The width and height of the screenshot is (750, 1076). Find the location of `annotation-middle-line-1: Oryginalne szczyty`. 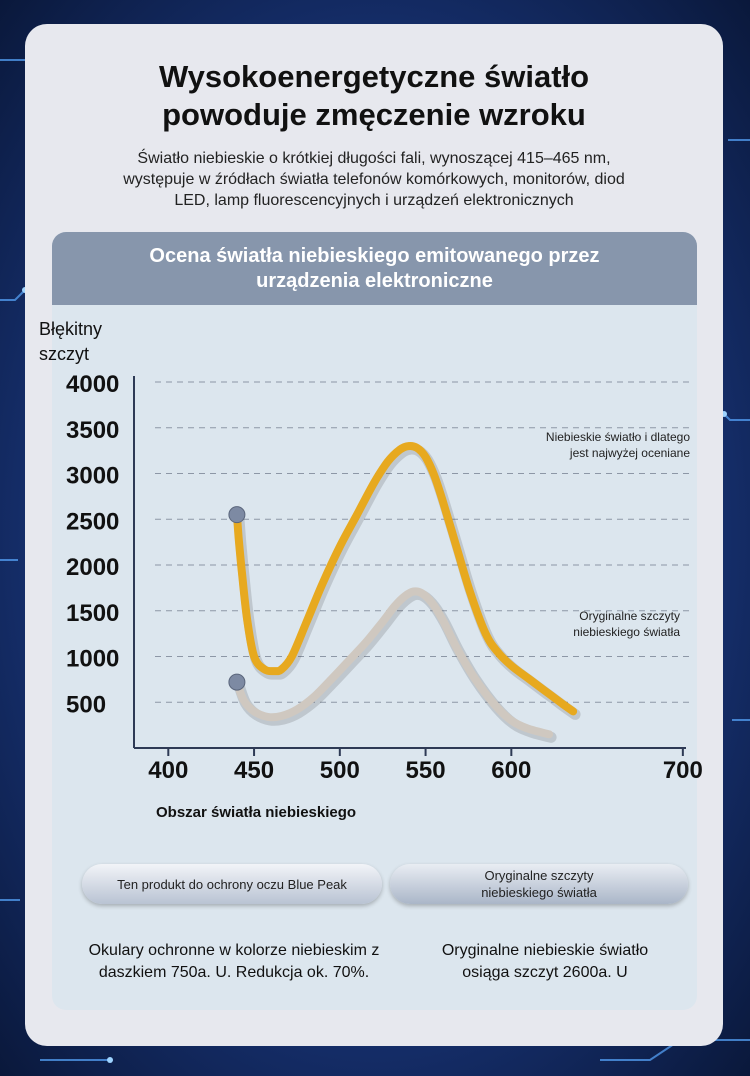

annotation-middle-line-1: Oryginalne szczyty is located at coordinates (629, 616).